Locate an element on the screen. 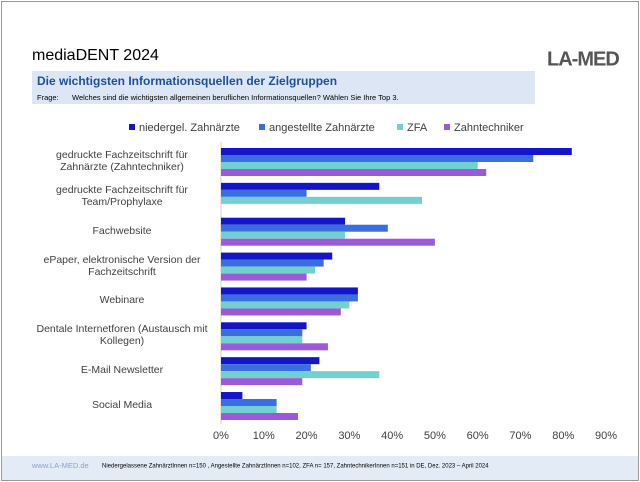  x-tick-label: 20% is located at coordinates (307, 436).